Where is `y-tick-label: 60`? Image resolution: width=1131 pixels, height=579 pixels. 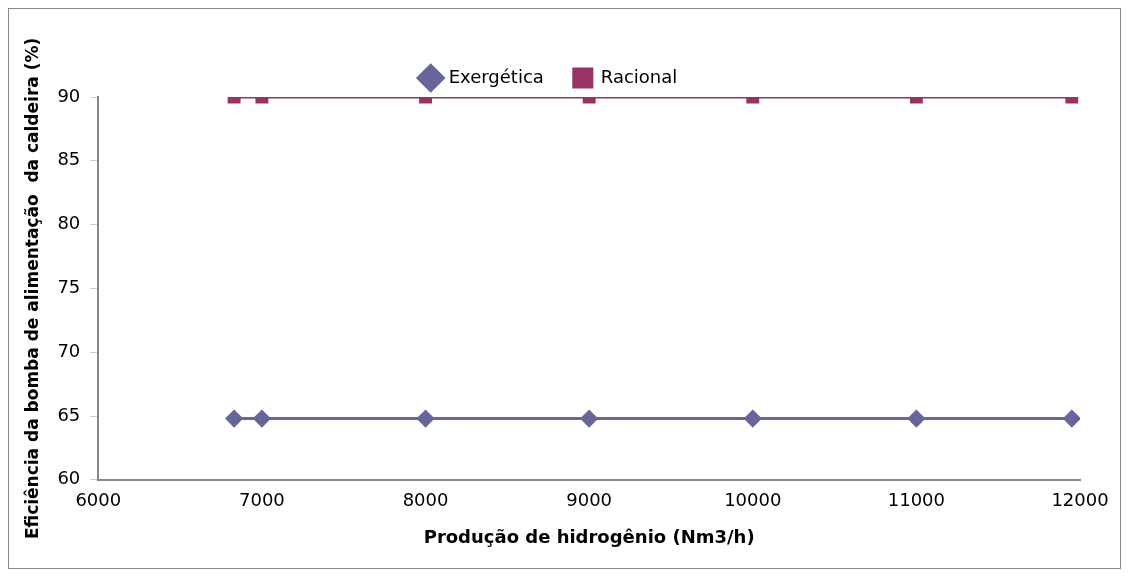 y-tick-label: 60 is located at coordinates (69, 478).